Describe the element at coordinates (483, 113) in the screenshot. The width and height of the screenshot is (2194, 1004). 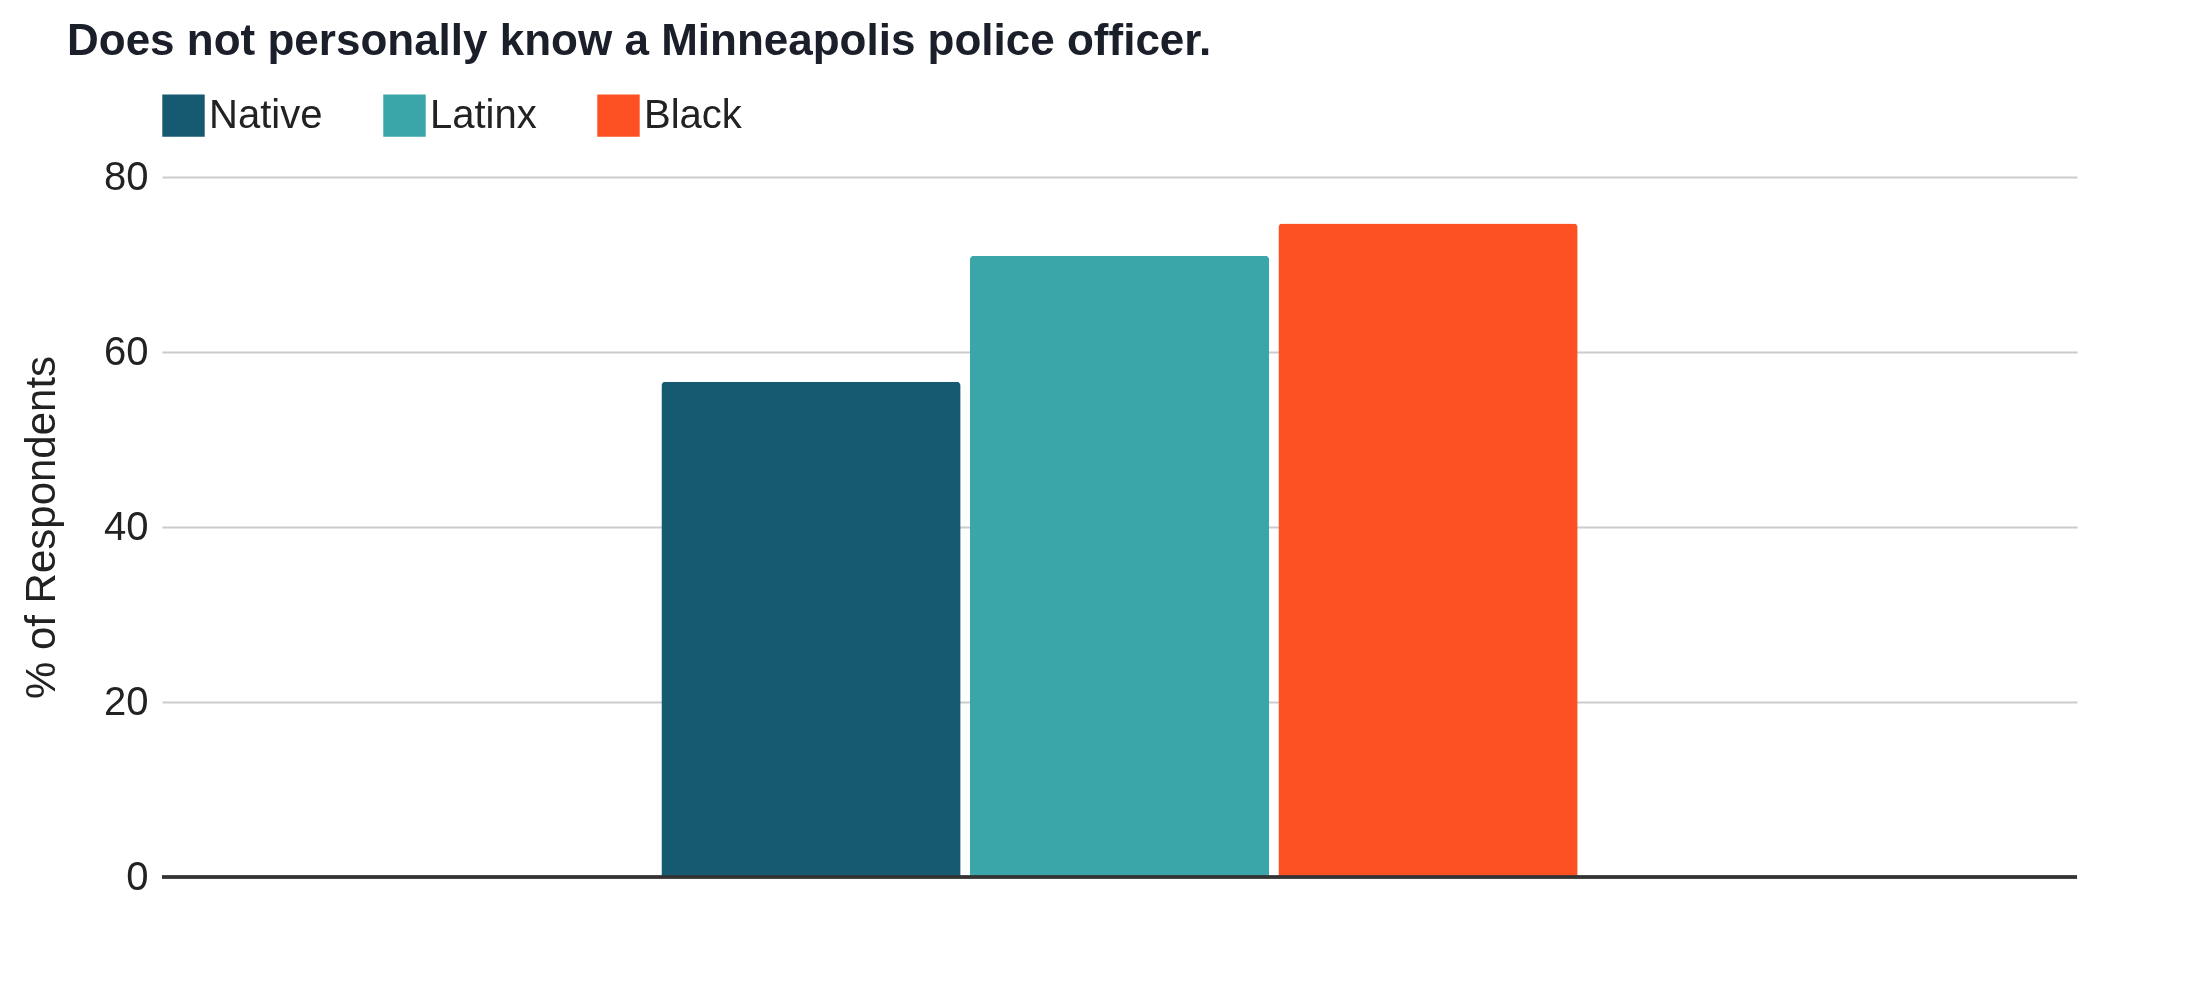
I see `legend-label: Latinx` at that location.